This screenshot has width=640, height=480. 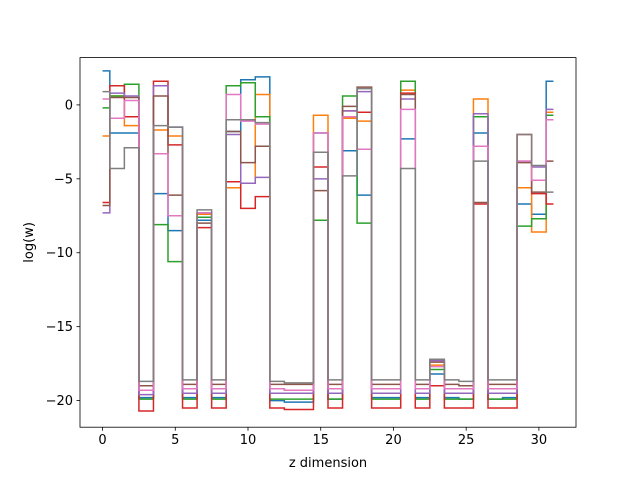 What do you see at coordinates (63, 179) in the screenshot?
I see `y-tick-label: −5` at bounding box center [63, 179].